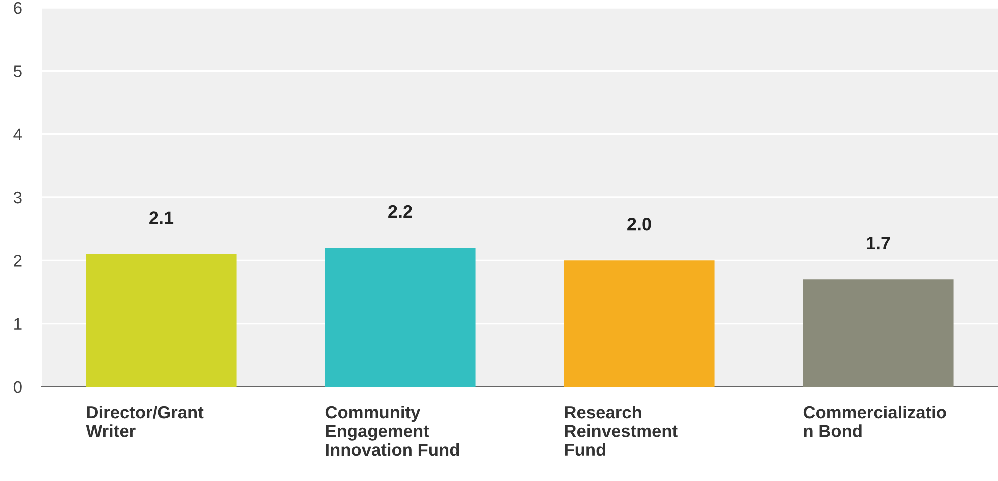  I want to click on y-tick-label: 5, so click(18, 72).